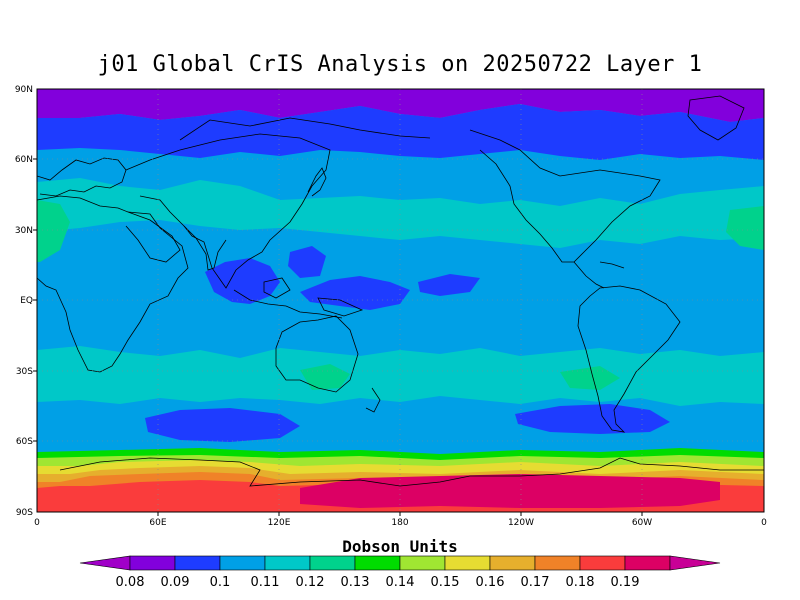  Describe the element at coordinates (642, 523) in the screenshot. I see `x-tick-label: 60W` at that location.